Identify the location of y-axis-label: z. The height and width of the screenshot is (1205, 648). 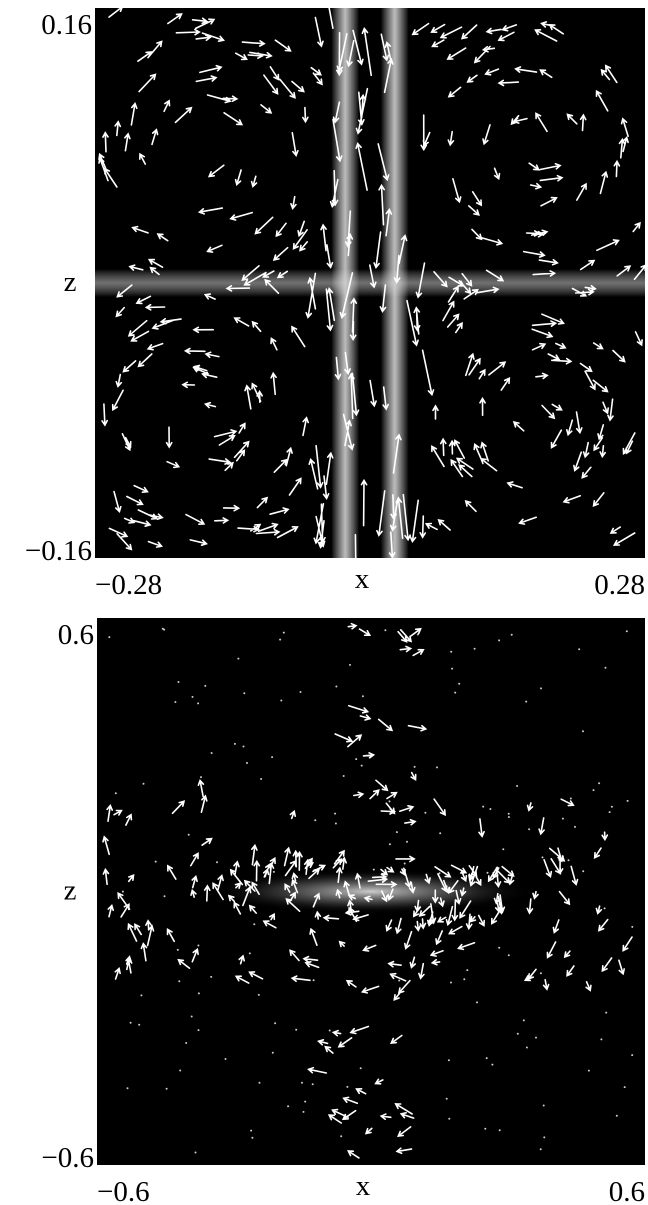
(70, 891).